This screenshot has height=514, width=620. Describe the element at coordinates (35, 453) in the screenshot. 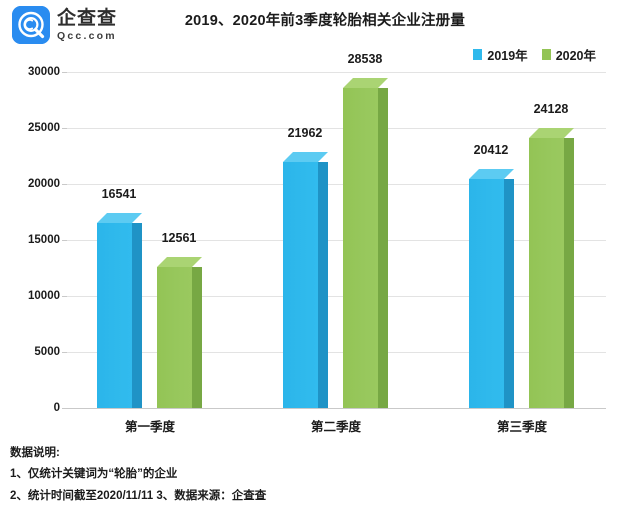

I see `notes-heading: 数据说明:` at that location.